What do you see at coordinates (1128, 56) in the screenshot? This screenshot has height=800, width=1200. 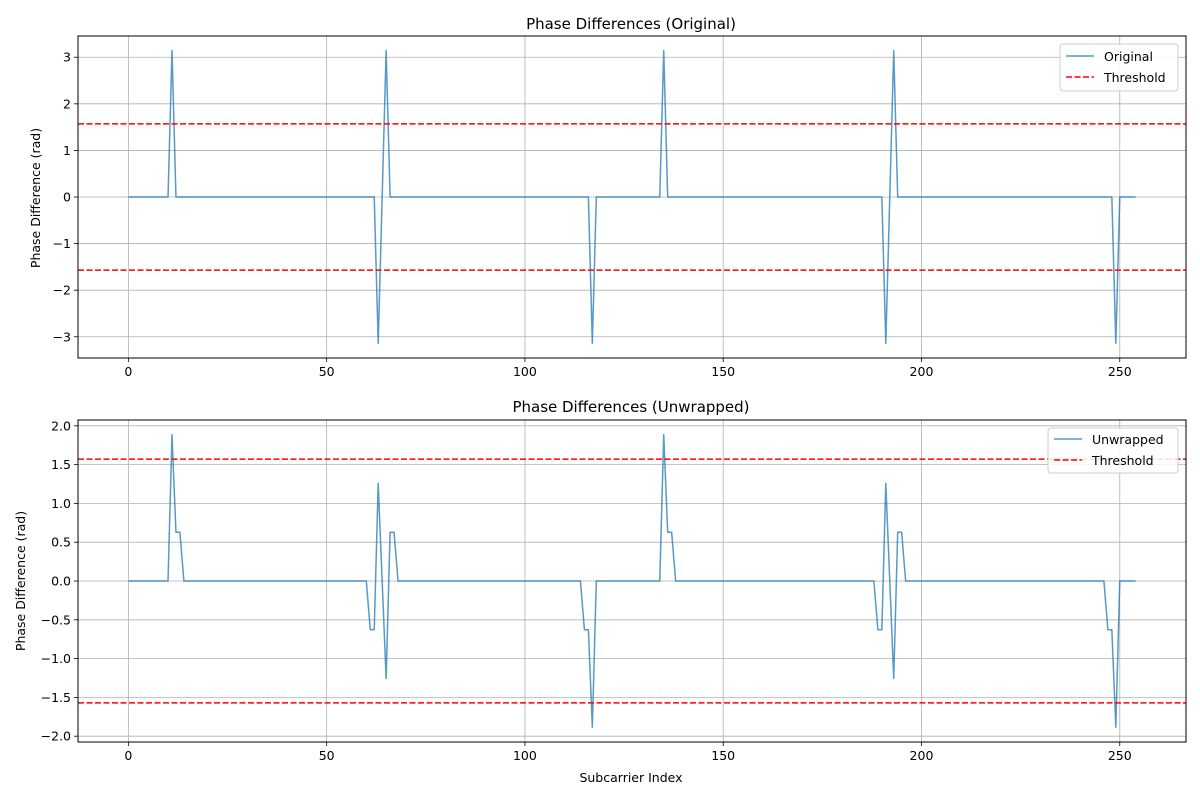 I see `legend-entry-label: Original` at bounding box center [1128, 56].